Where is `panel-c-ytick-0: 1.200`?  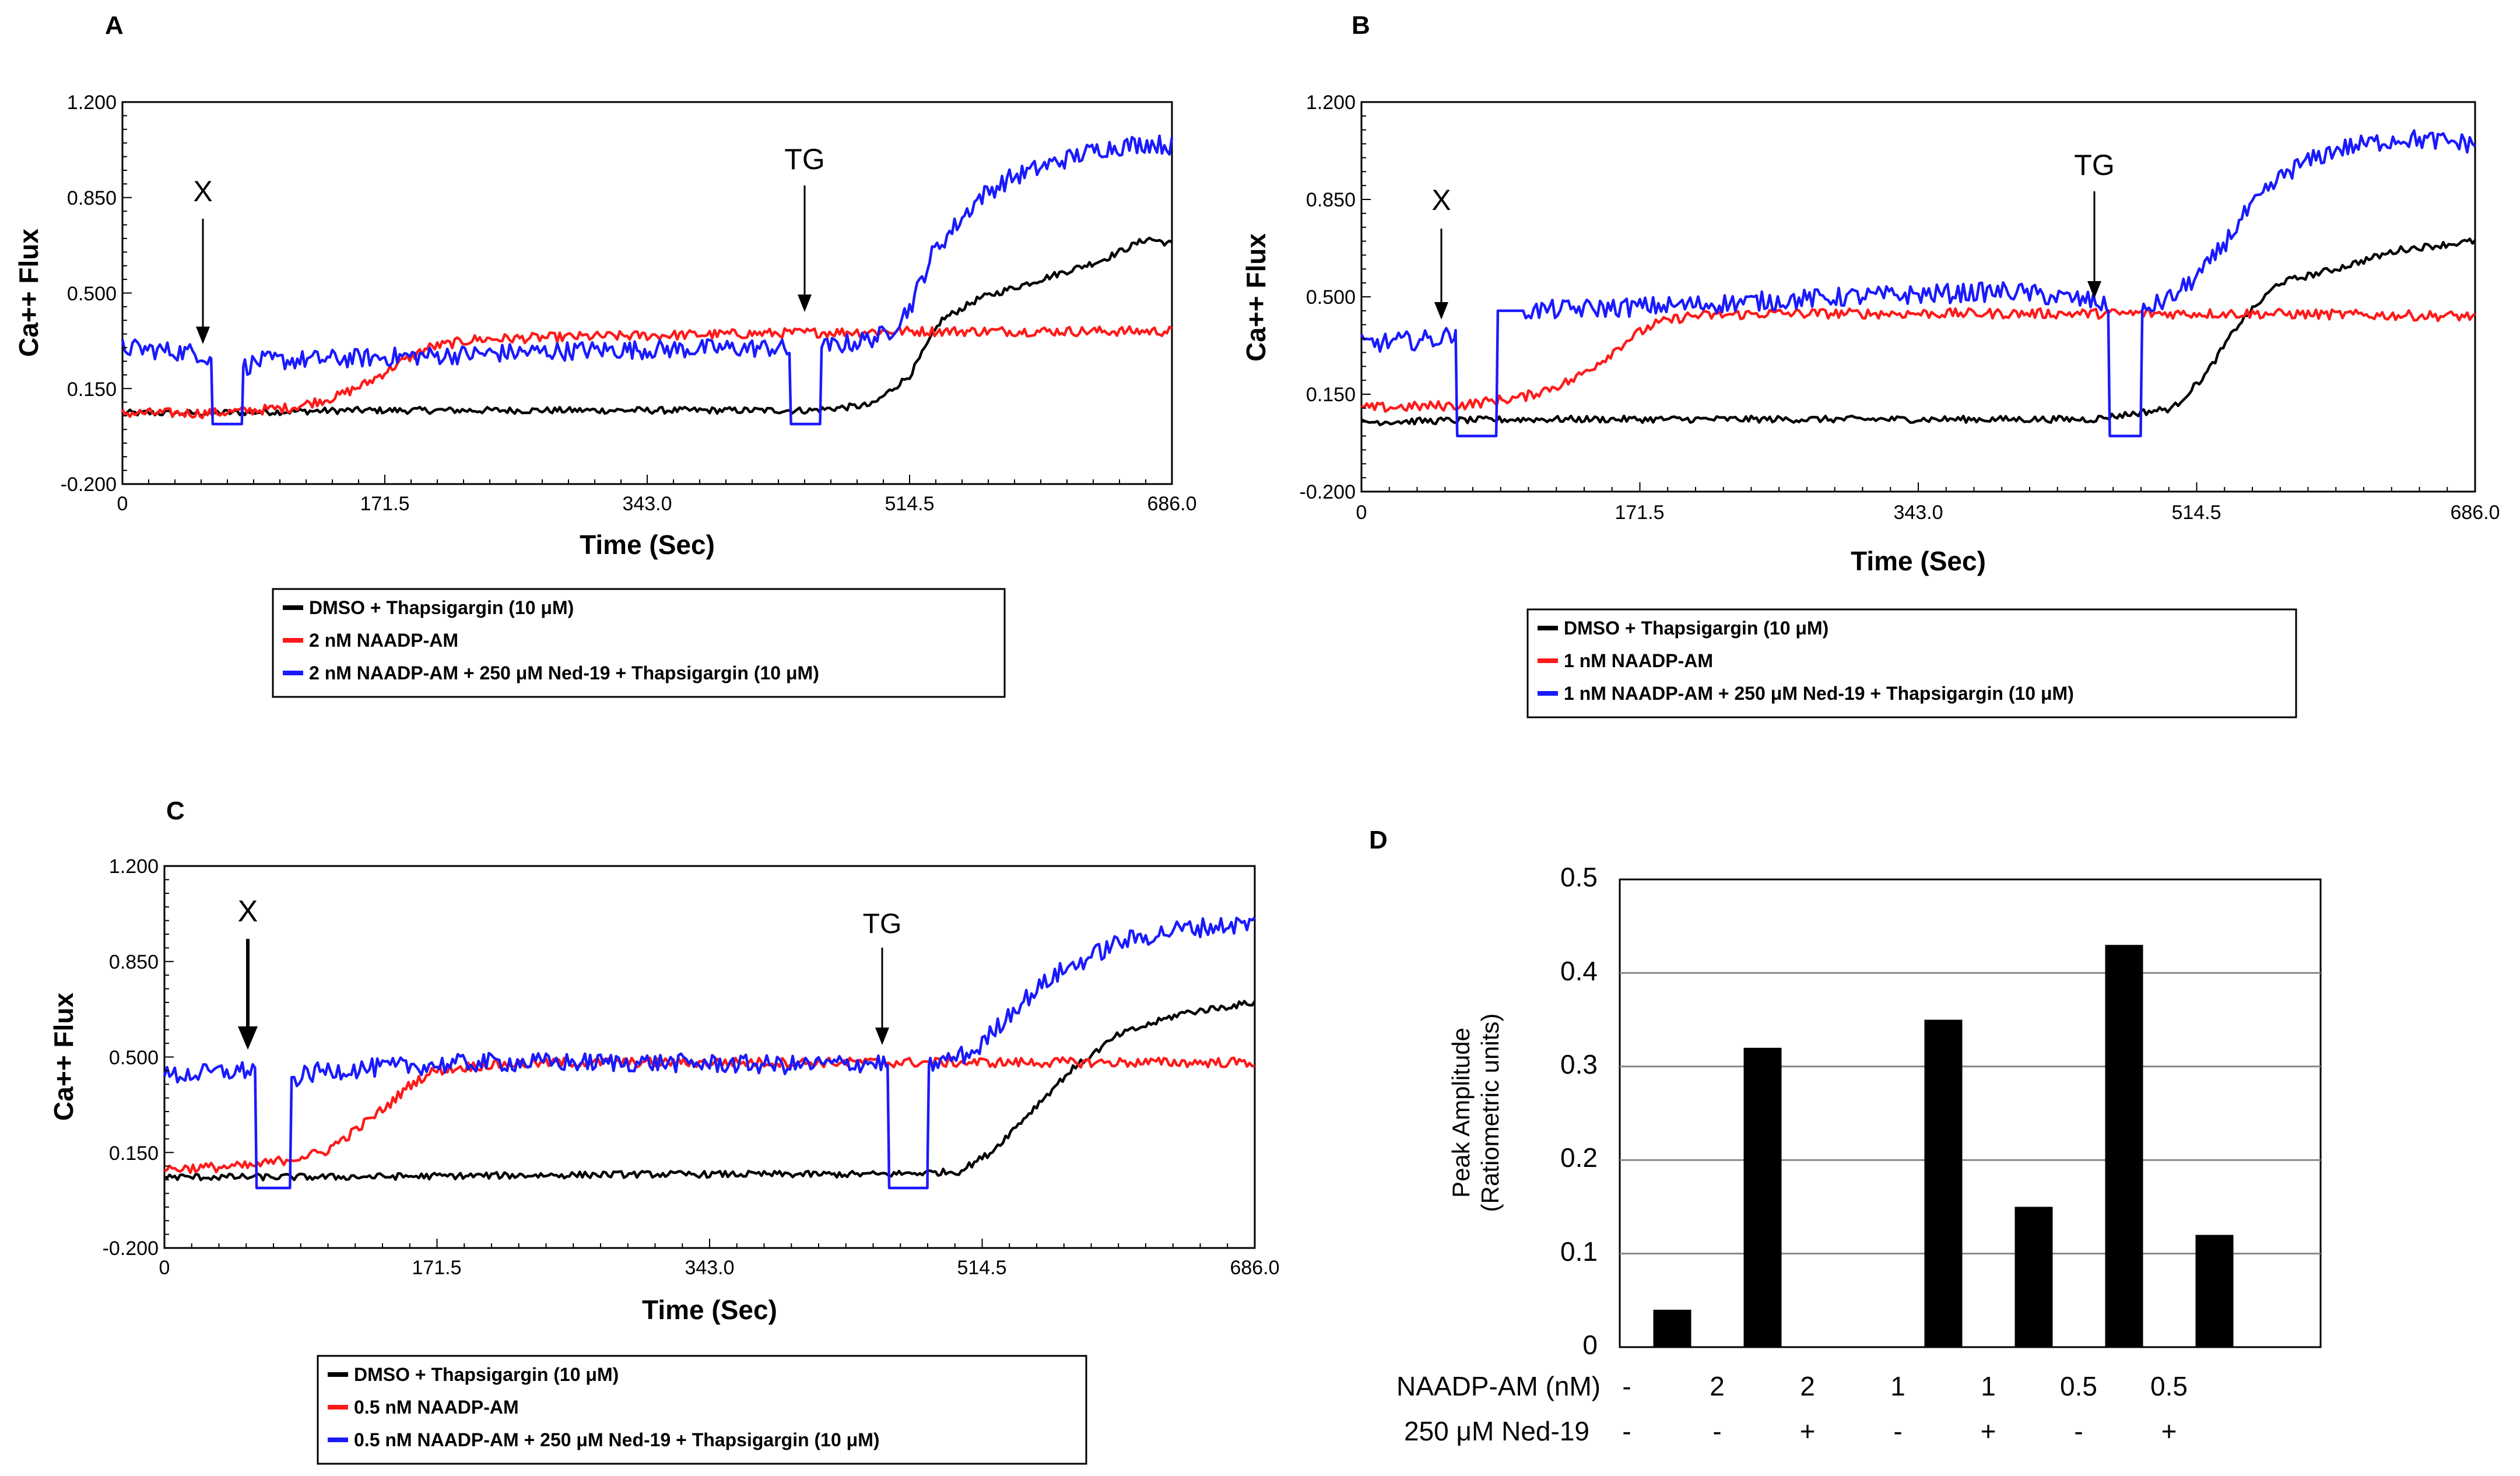
panel-c-ytick-0: 1.200 is located at coordinates (134, 867).